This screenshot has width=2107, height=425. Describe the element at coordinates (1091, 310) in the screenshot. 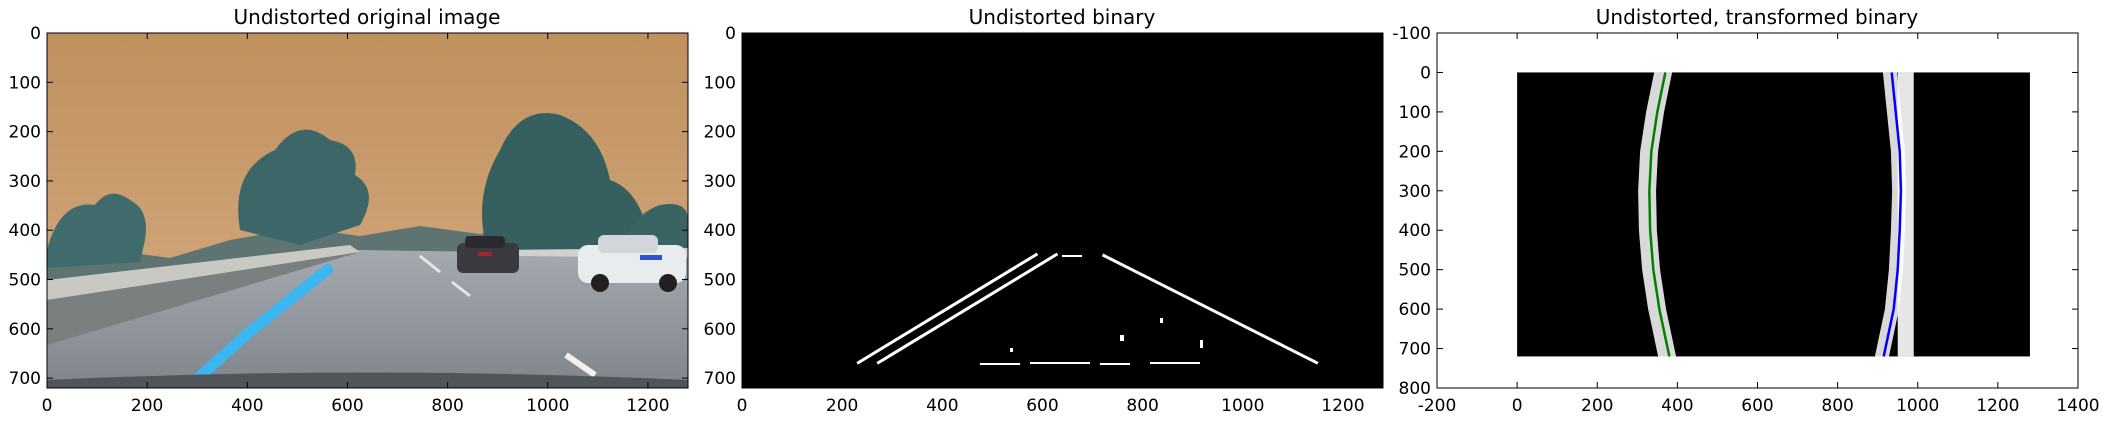

I see `binary-noise` at that location.